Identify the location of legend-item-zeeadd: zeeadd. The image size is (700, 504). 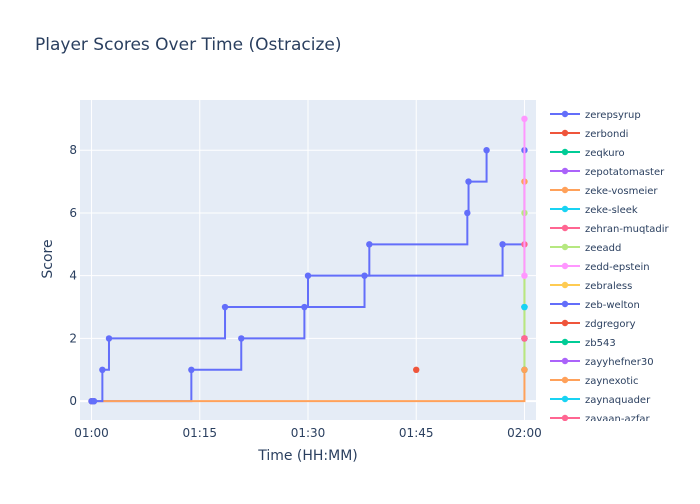
(585, 248).